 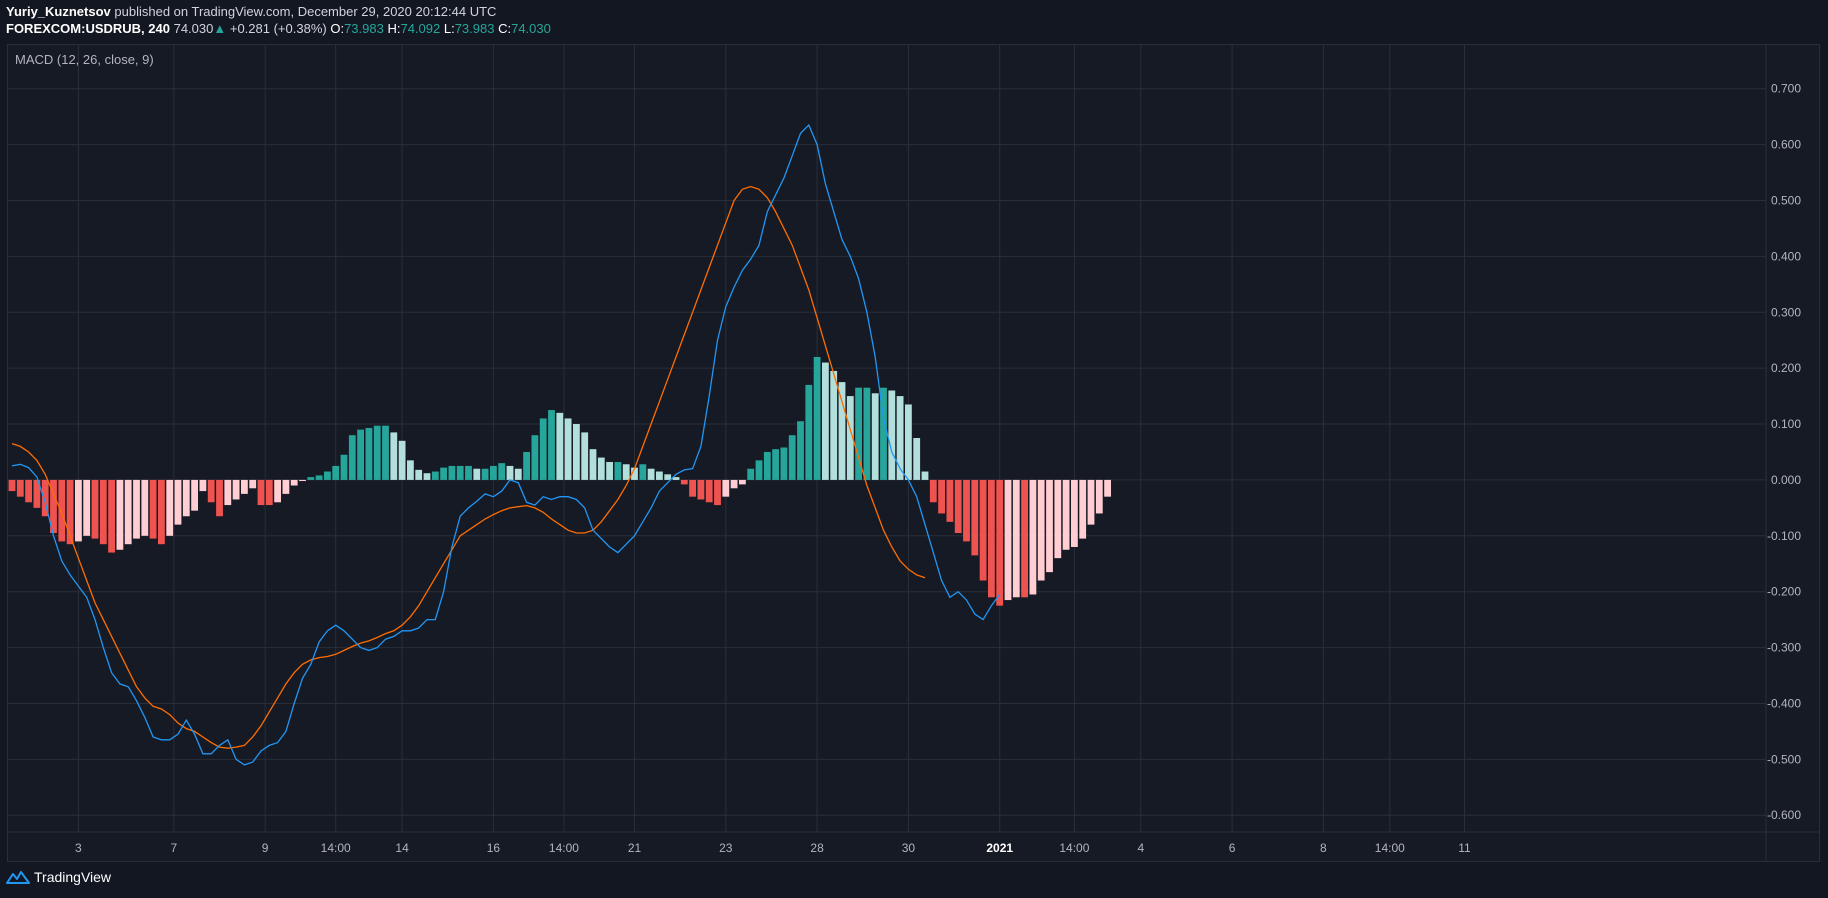 I want to click on y-tick-label: 0.400, so click(x=1786, y=256).